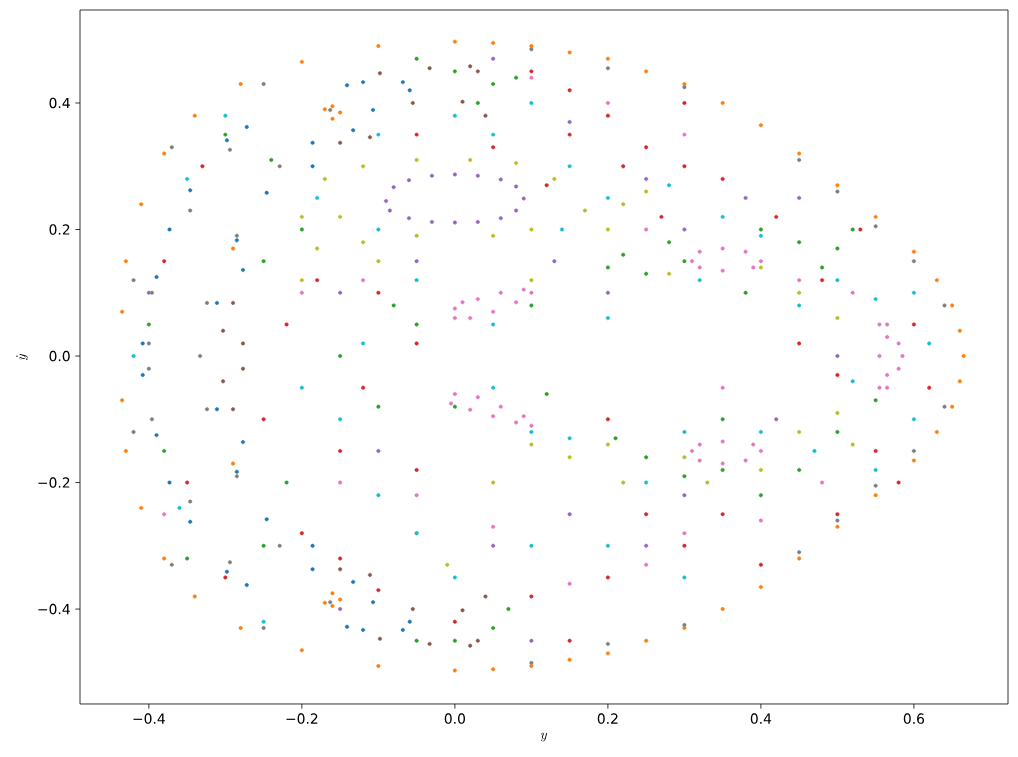 The height and width of the screenshot is (757, 1018). Describe the element at coordinates (22, 357) in the screenshot. I see `y-axis-title: $\dot{y}$` at that location.